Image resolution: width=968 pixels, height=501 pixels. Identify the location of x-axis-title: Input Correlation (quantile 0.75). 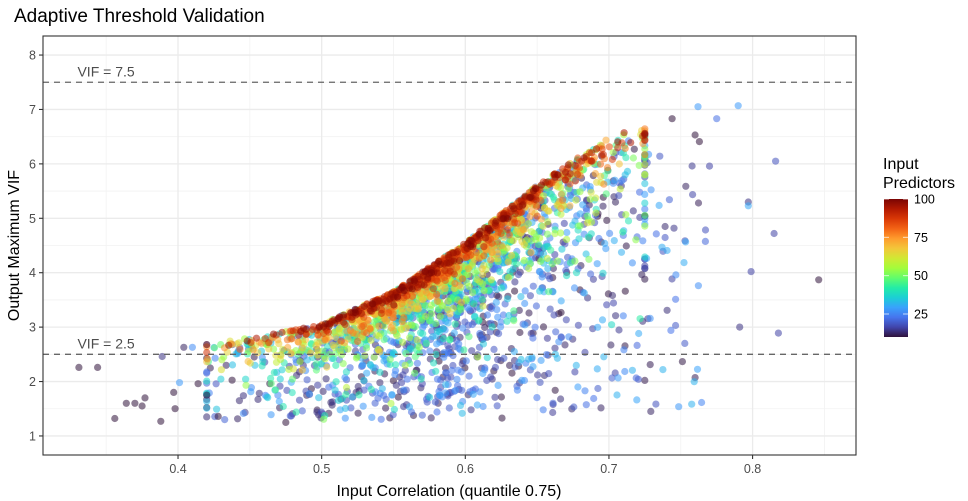
(448, 491).